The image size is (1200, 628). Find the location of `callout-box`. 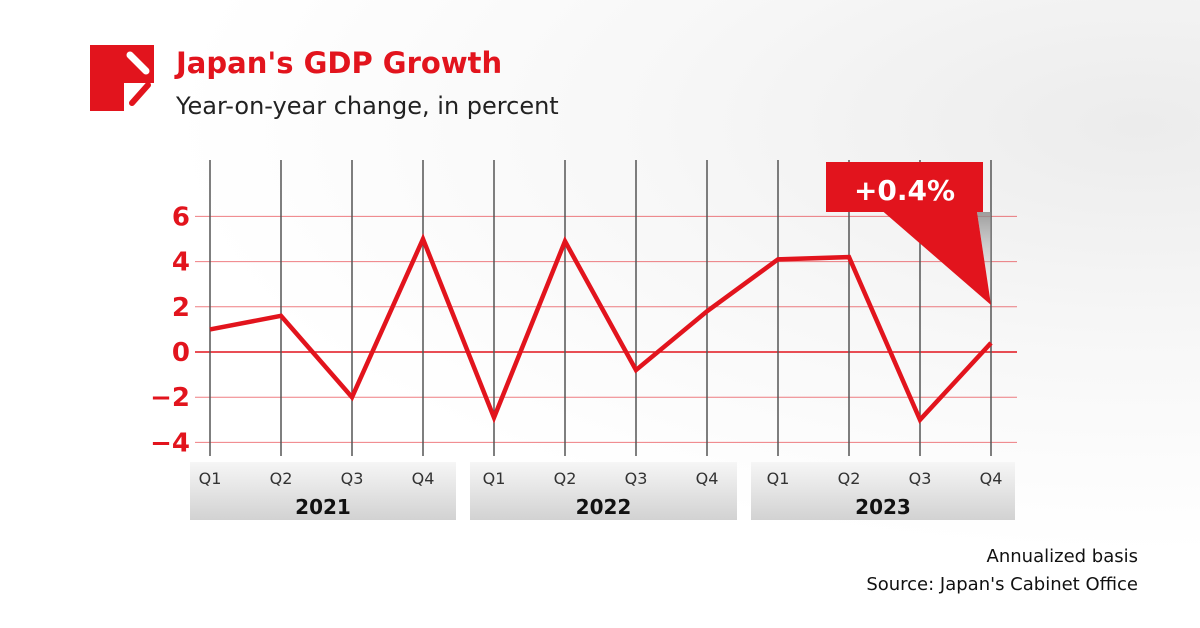

callout-box is located at coordinates (904, 187).